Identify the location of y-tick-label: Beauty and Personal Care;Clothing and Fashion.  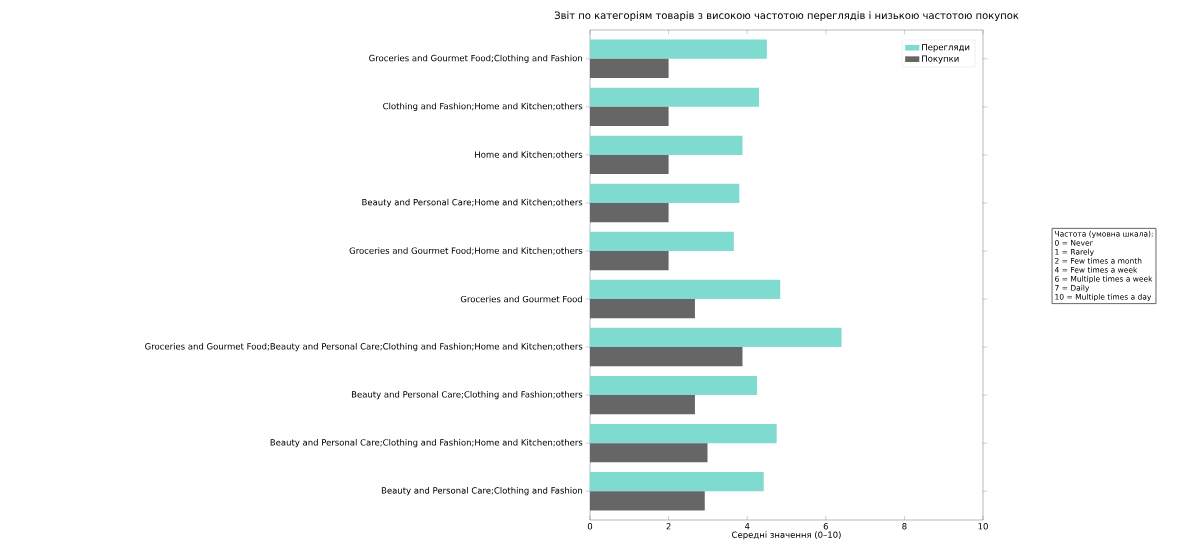
(482, 491).